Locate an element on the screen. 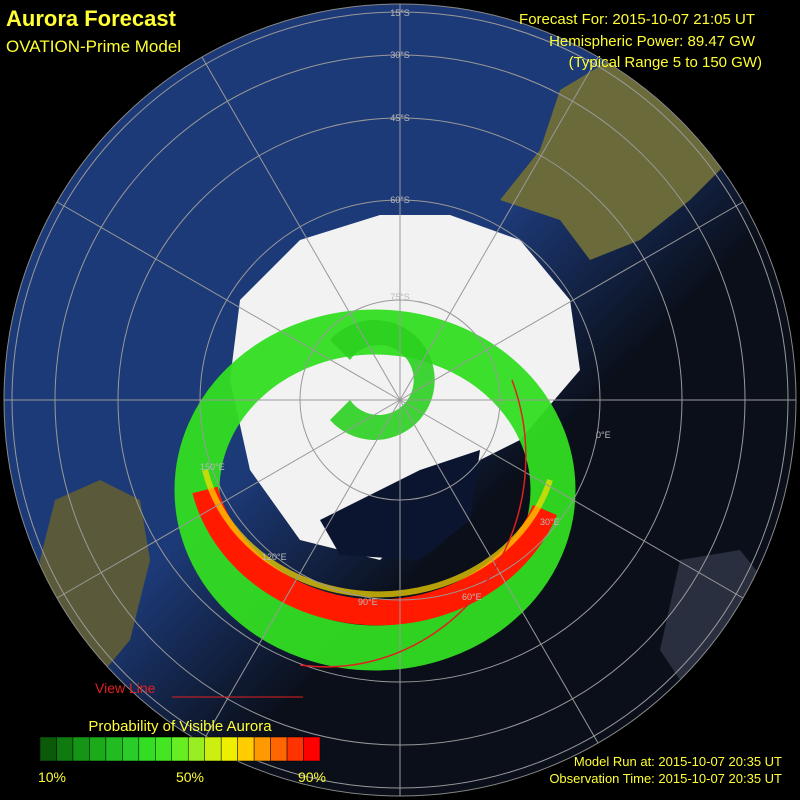 This screenshot has height=800, width=800. color-bar is located at coordinates (180, 749).